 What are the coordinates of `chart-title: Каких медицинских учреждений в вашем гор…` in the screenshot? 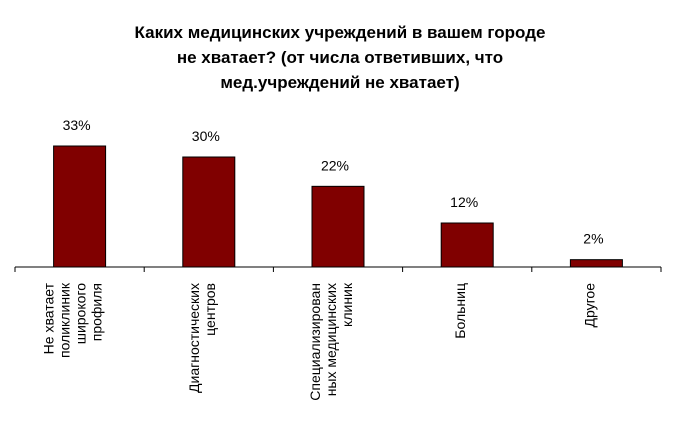 It's located at (340, 57).